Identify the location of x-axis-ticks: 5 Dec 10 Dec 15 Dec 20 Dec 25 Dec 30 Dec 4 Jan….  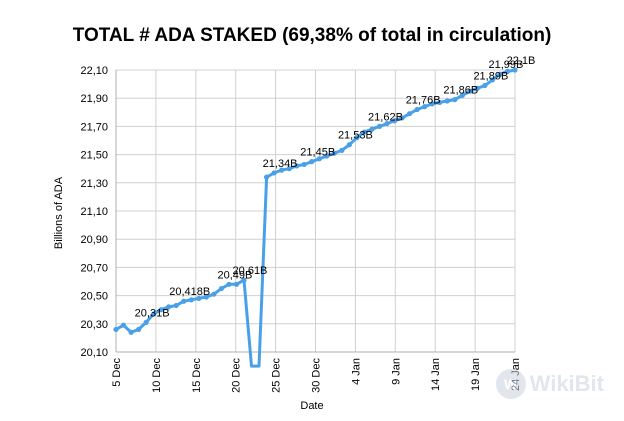
(316, 375).